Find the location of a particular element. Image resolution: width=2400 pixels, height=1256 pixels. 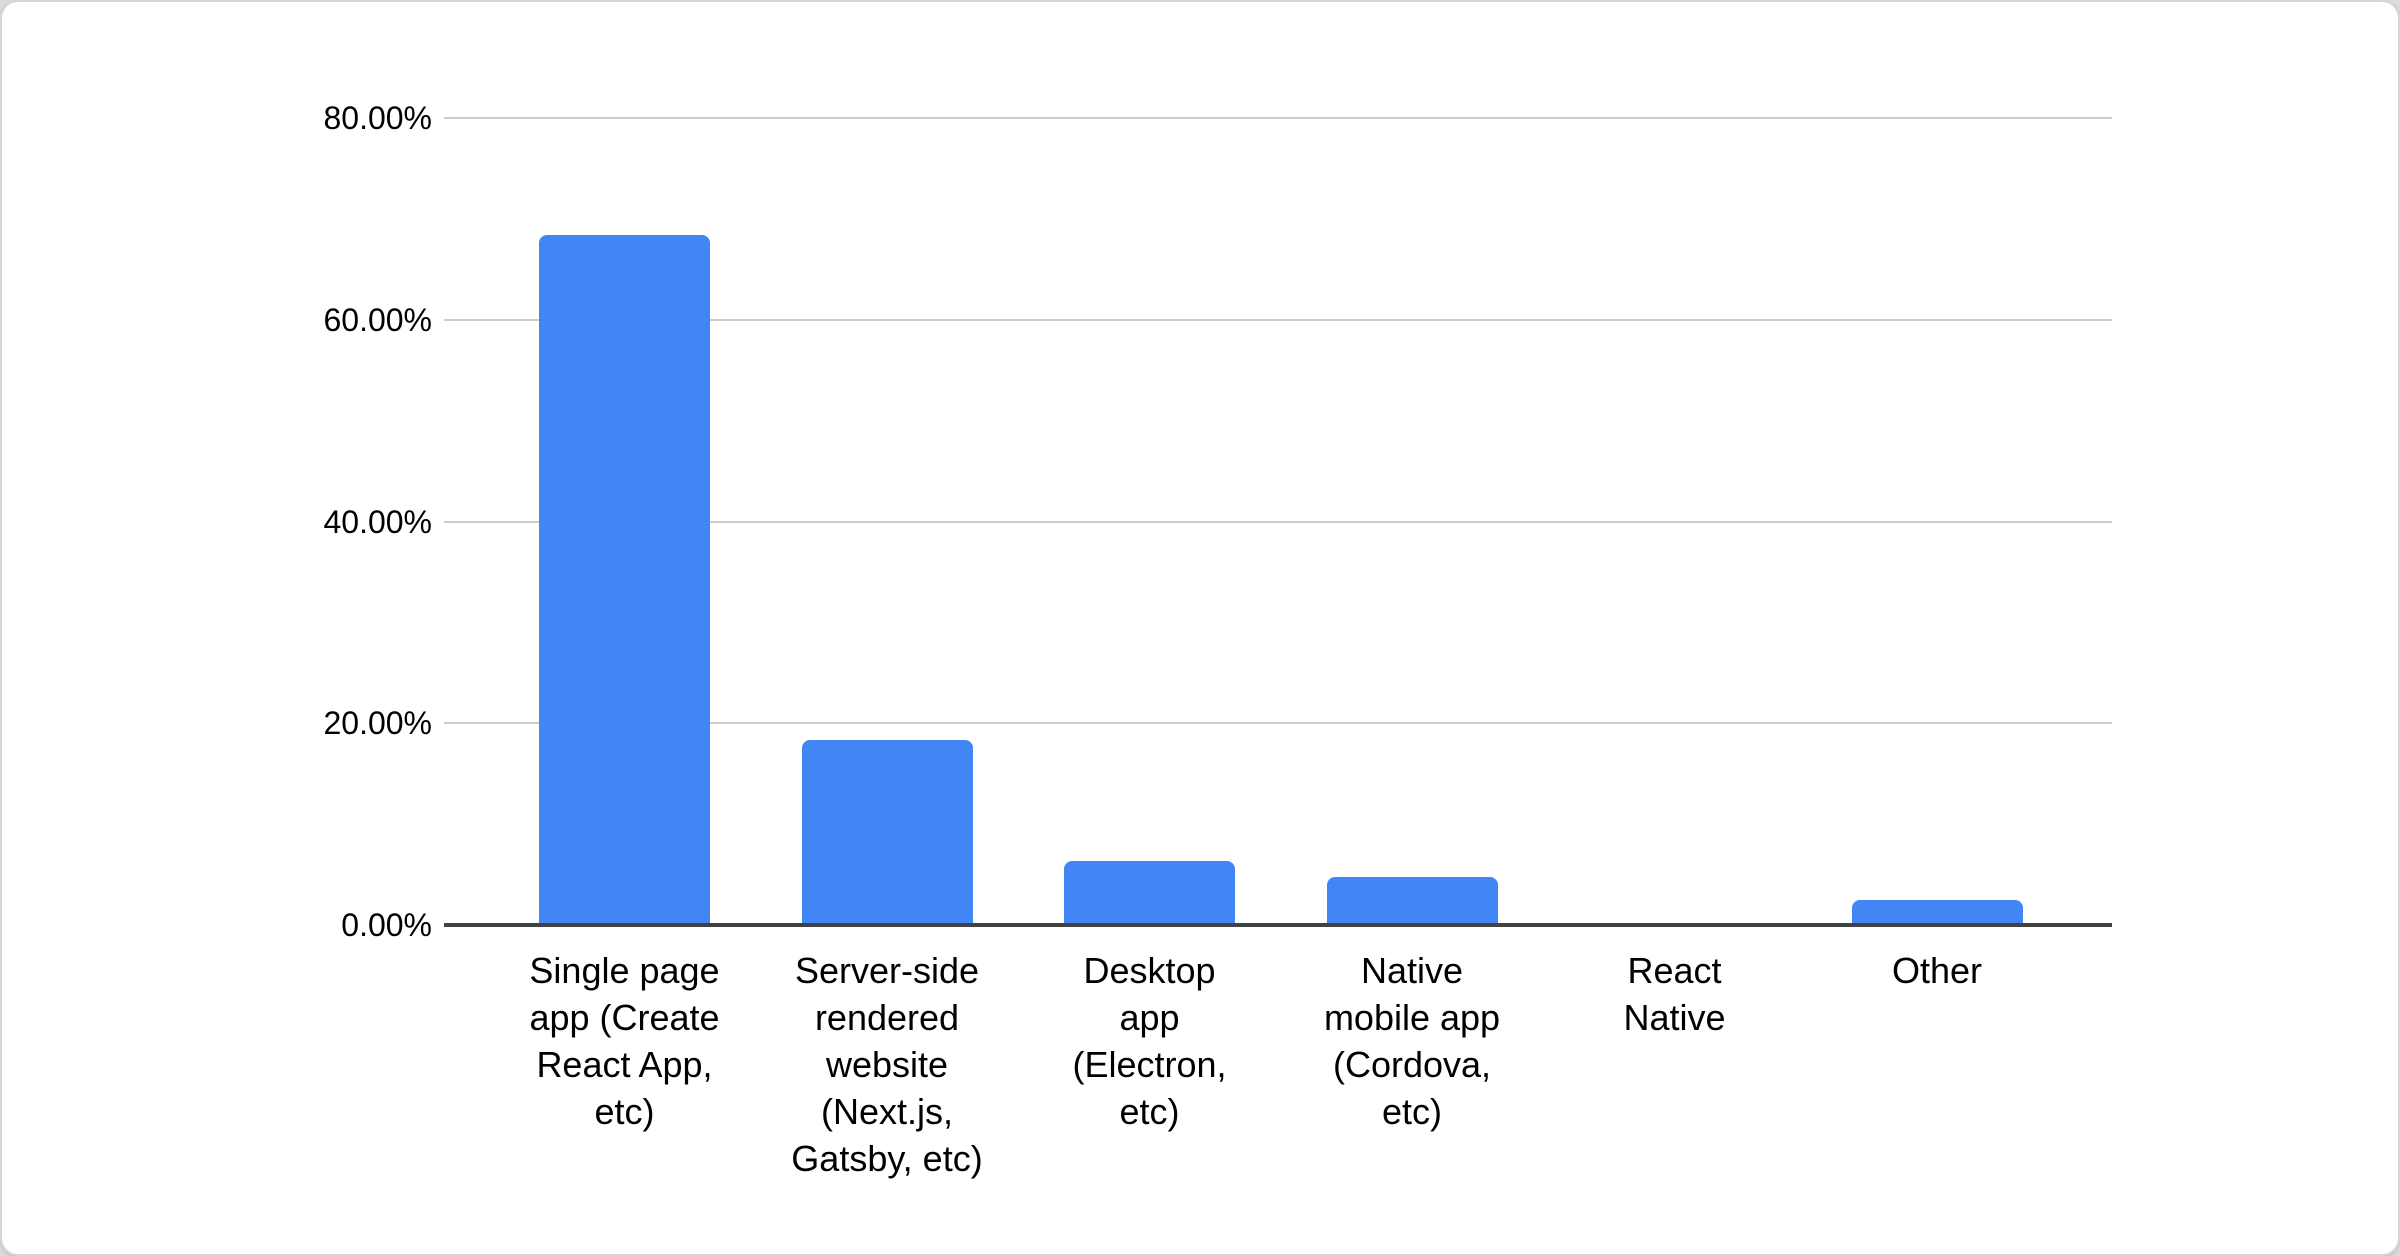

y-axis-tick-label: 0.00% is located at coordinates (386, 925).